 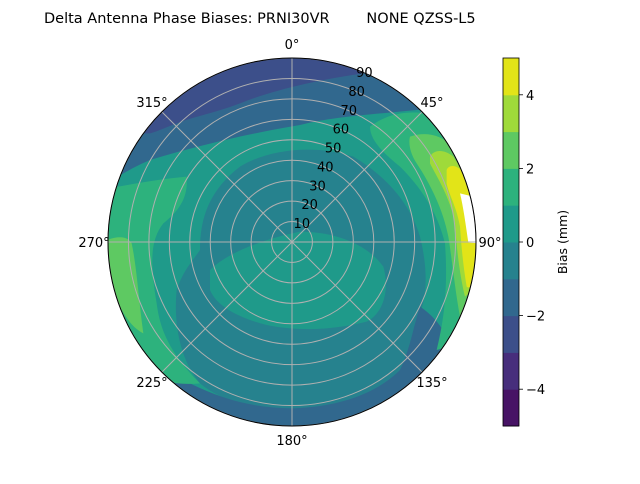 I want to click on radial-tick-label: 30, so click(x=317, y=186).